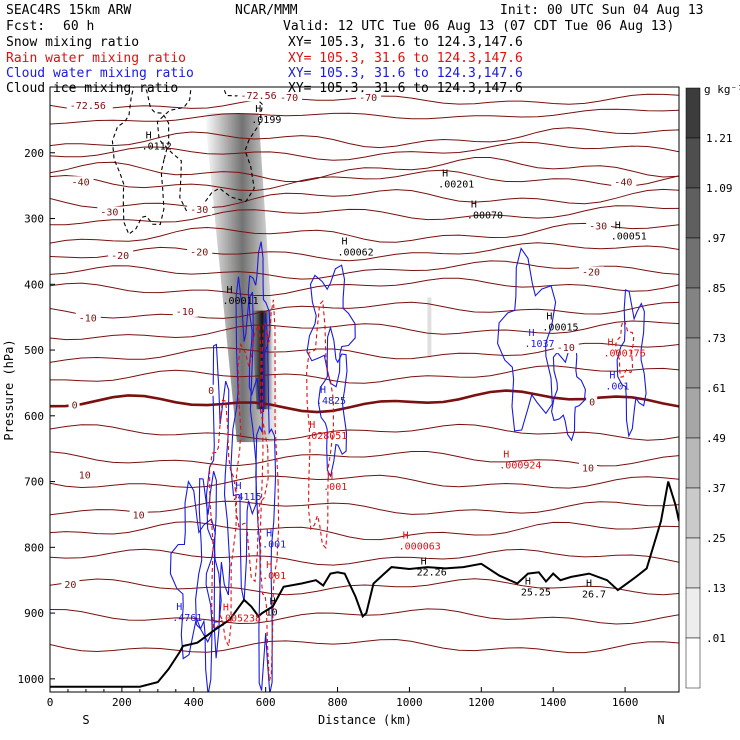 The height and width of the screenshot is (740, 740). I want to click on y-tick-label: 700, so click(34, 482).